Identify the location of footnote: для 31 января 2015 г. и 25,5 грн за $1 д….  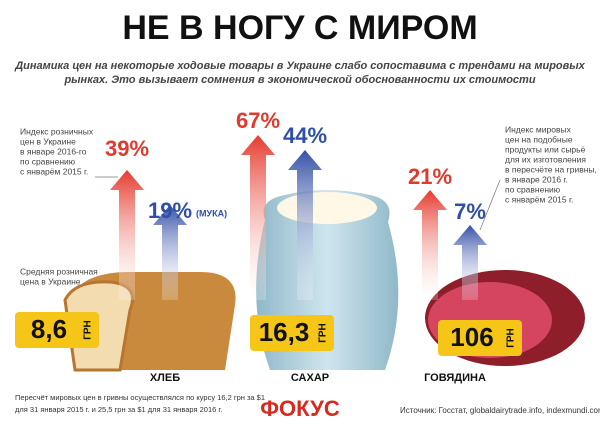
(118, 409).